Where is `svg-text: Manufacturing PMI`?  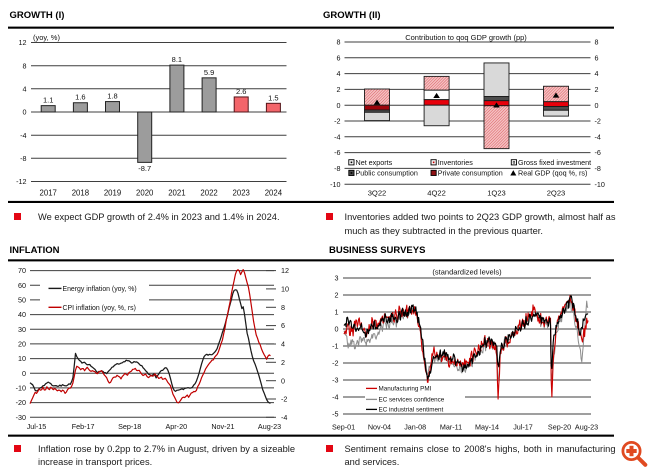 svg-text: Manufacturing PMI is located at coordinates (405, 389).